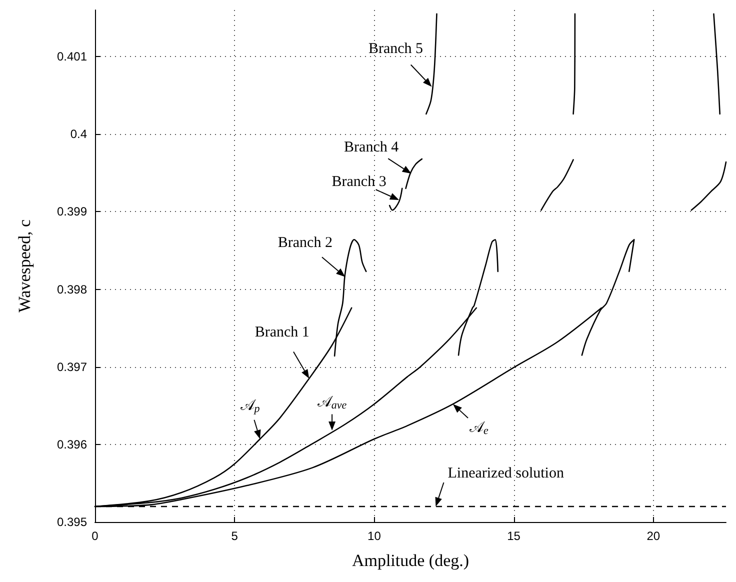  What do you see at coordinates (72, 522) in the screenshot?
I see `y-tick-label: 0.395` at bounding box center [72, 522].